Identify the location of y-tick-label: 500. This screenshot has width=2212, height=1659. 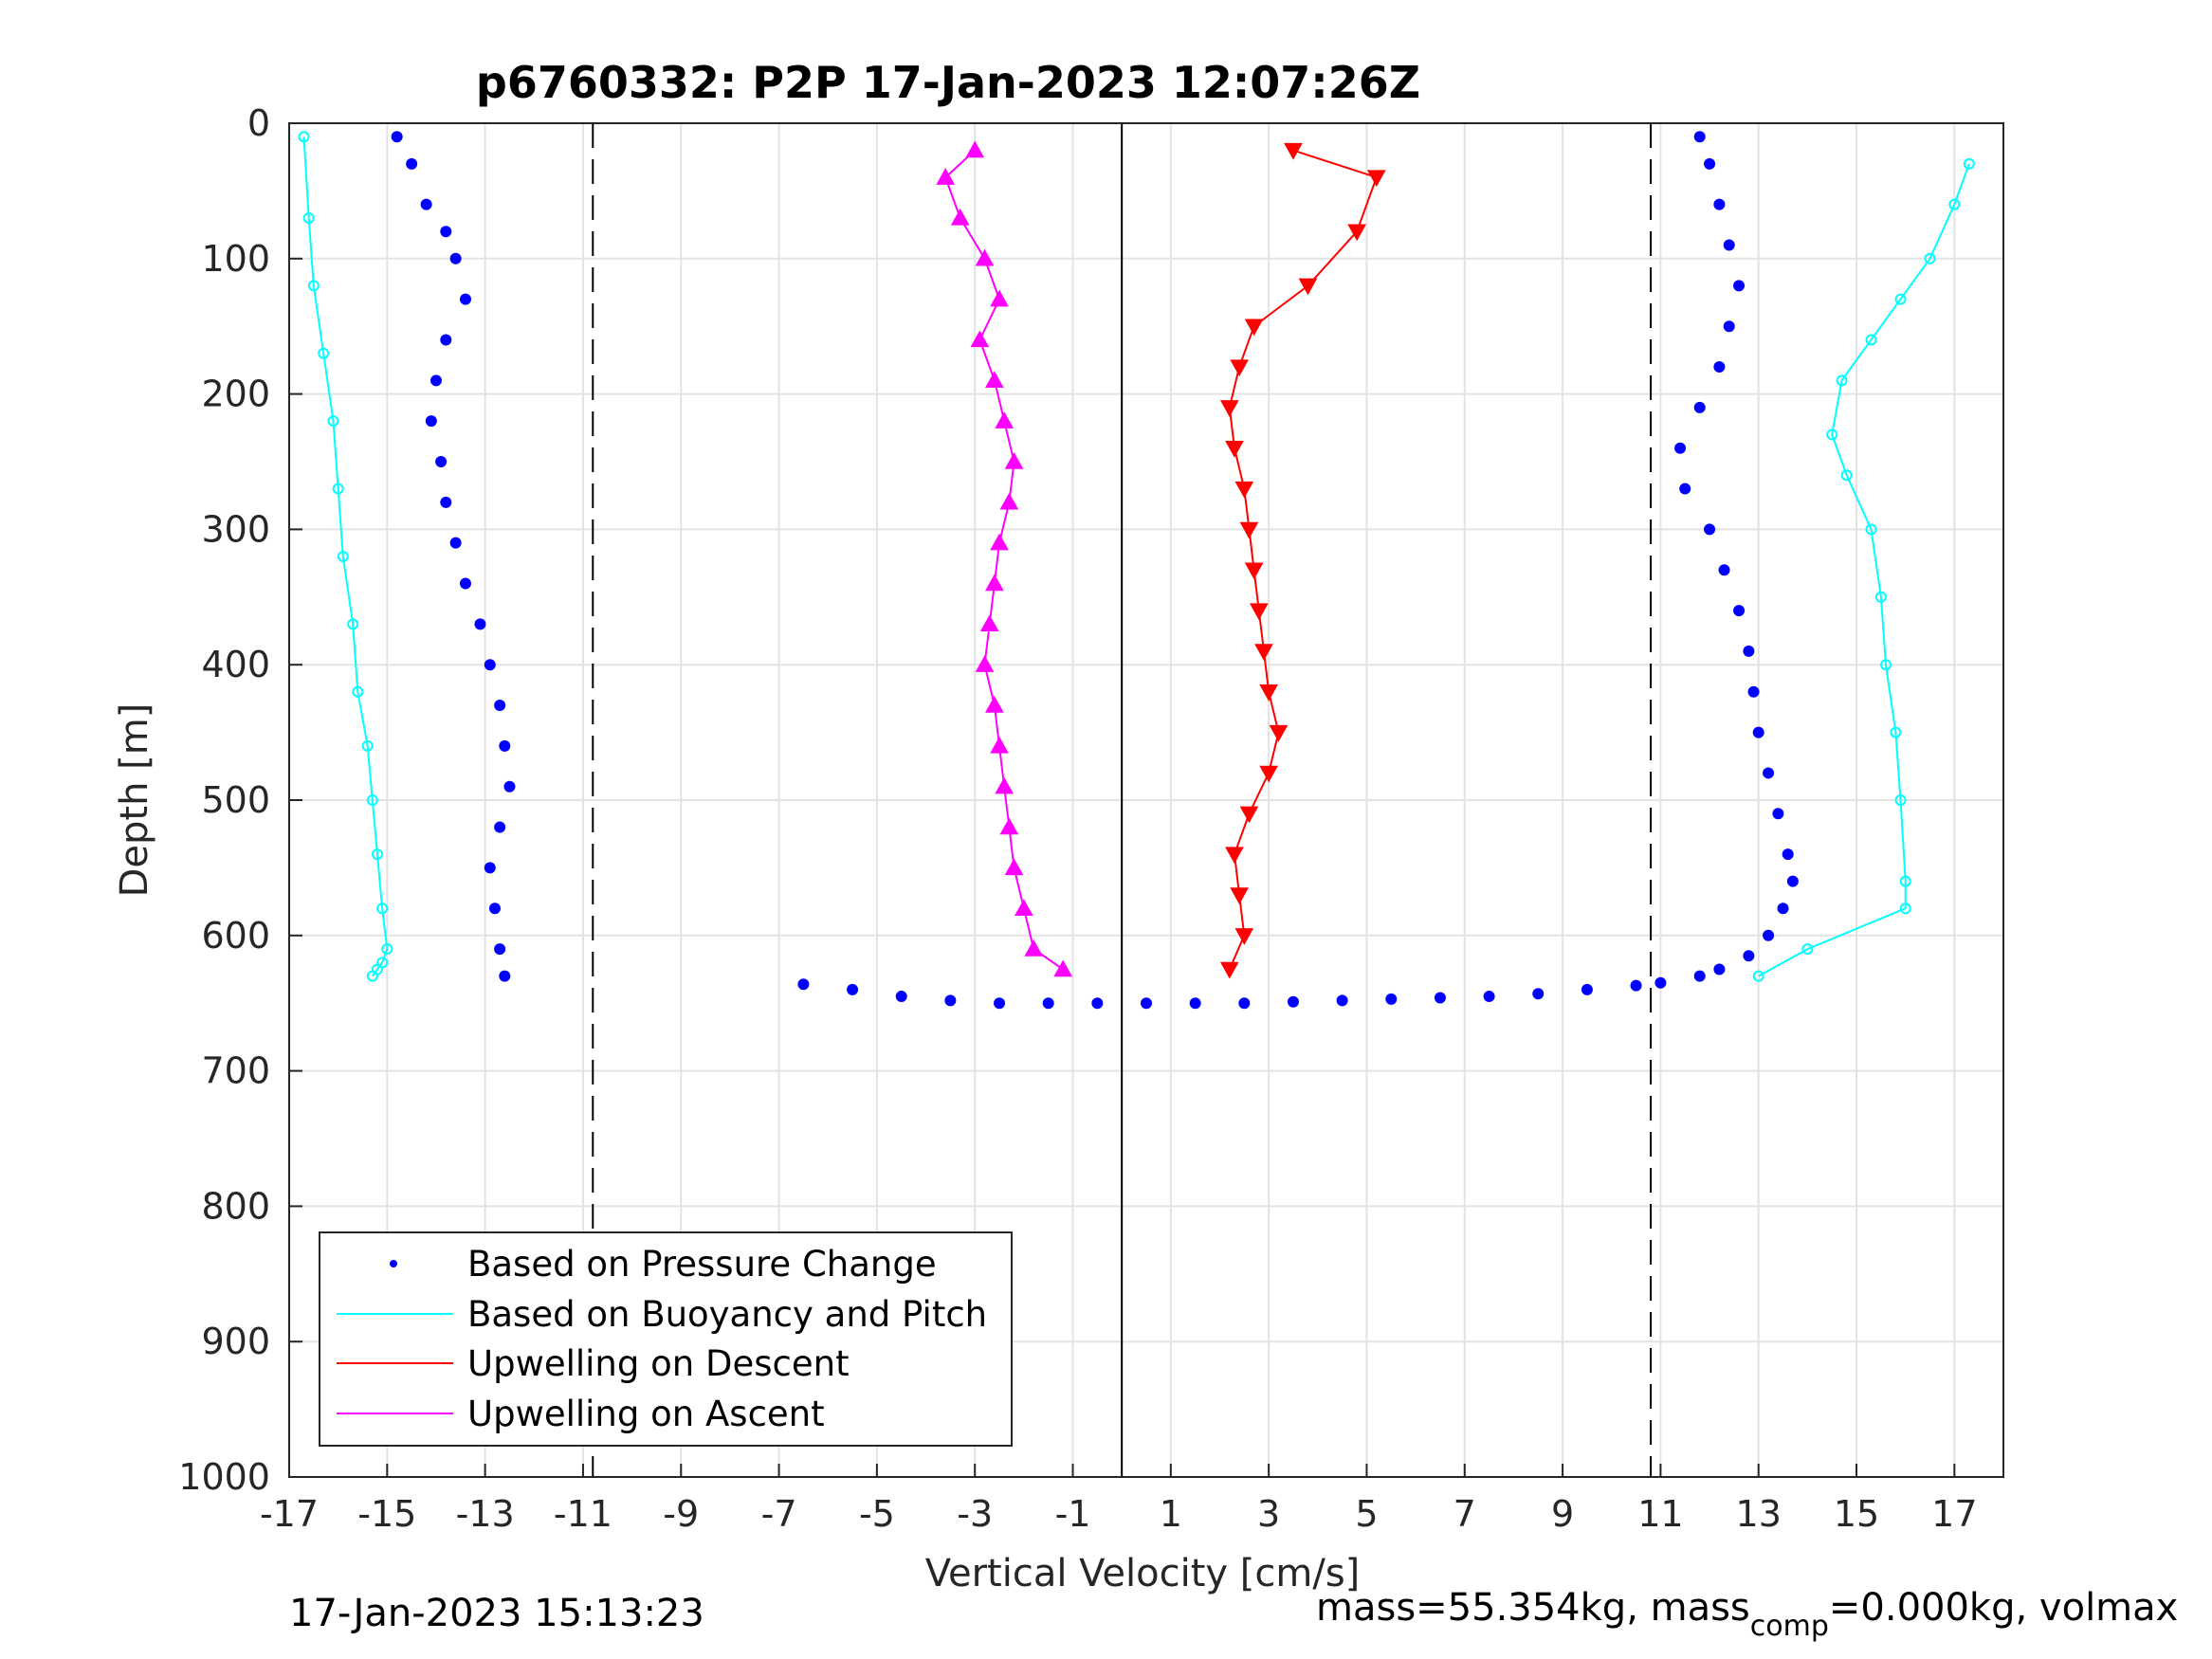
(235, 800).